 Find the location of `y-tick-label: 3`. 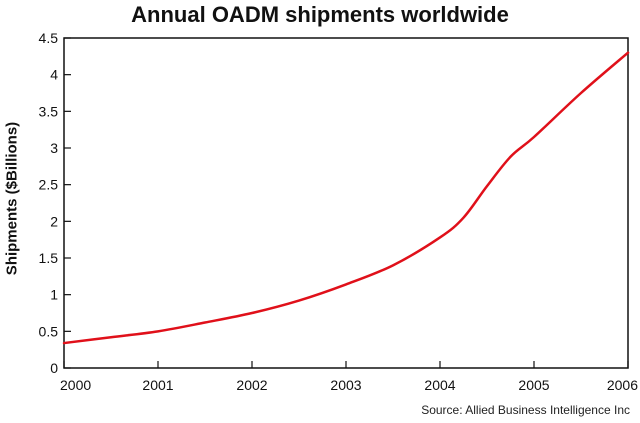

y-tick-label: 3 is located at coordinates (54, 148).